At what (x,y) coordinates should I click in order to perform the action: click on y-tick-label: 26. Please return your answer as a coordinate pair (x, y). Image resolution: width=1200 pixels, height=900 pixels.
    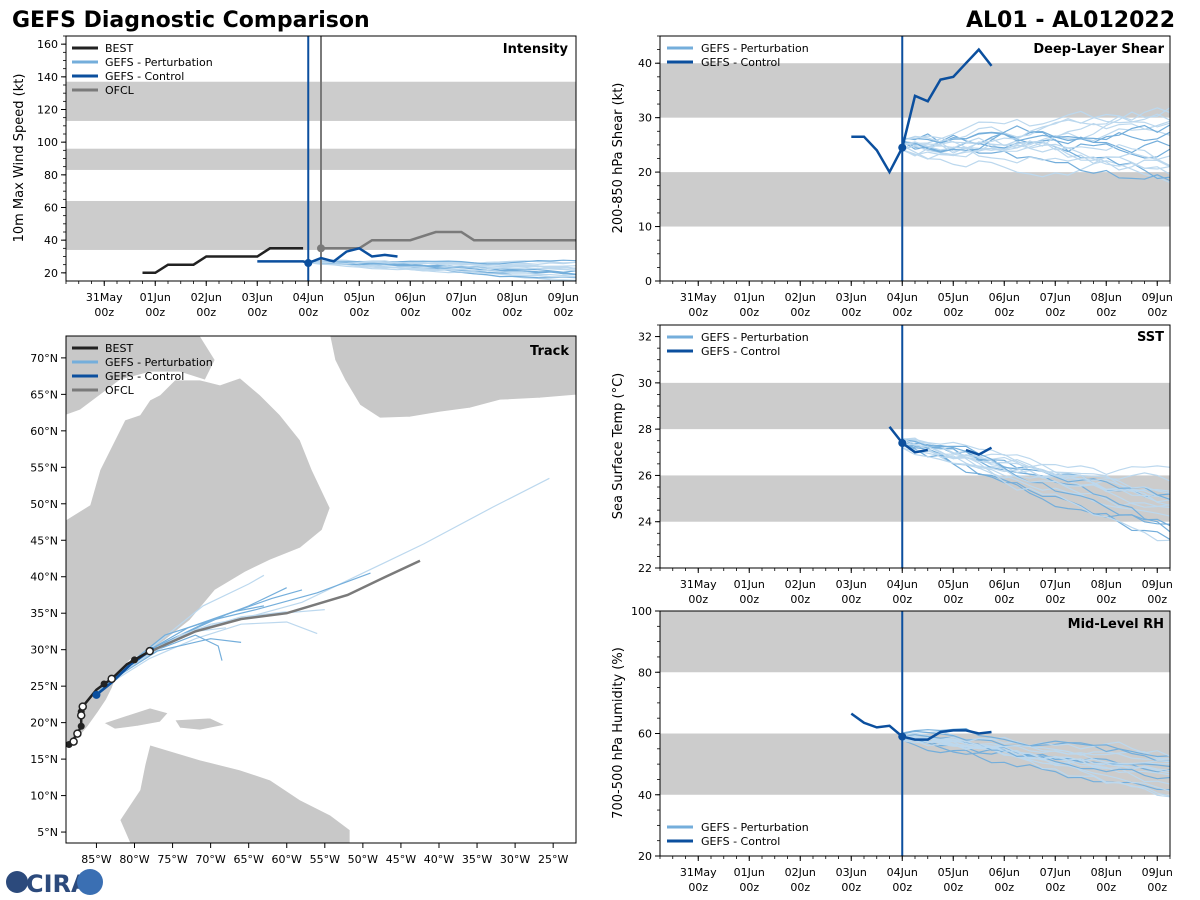
    Looking at the image, I should click on (645, 475).